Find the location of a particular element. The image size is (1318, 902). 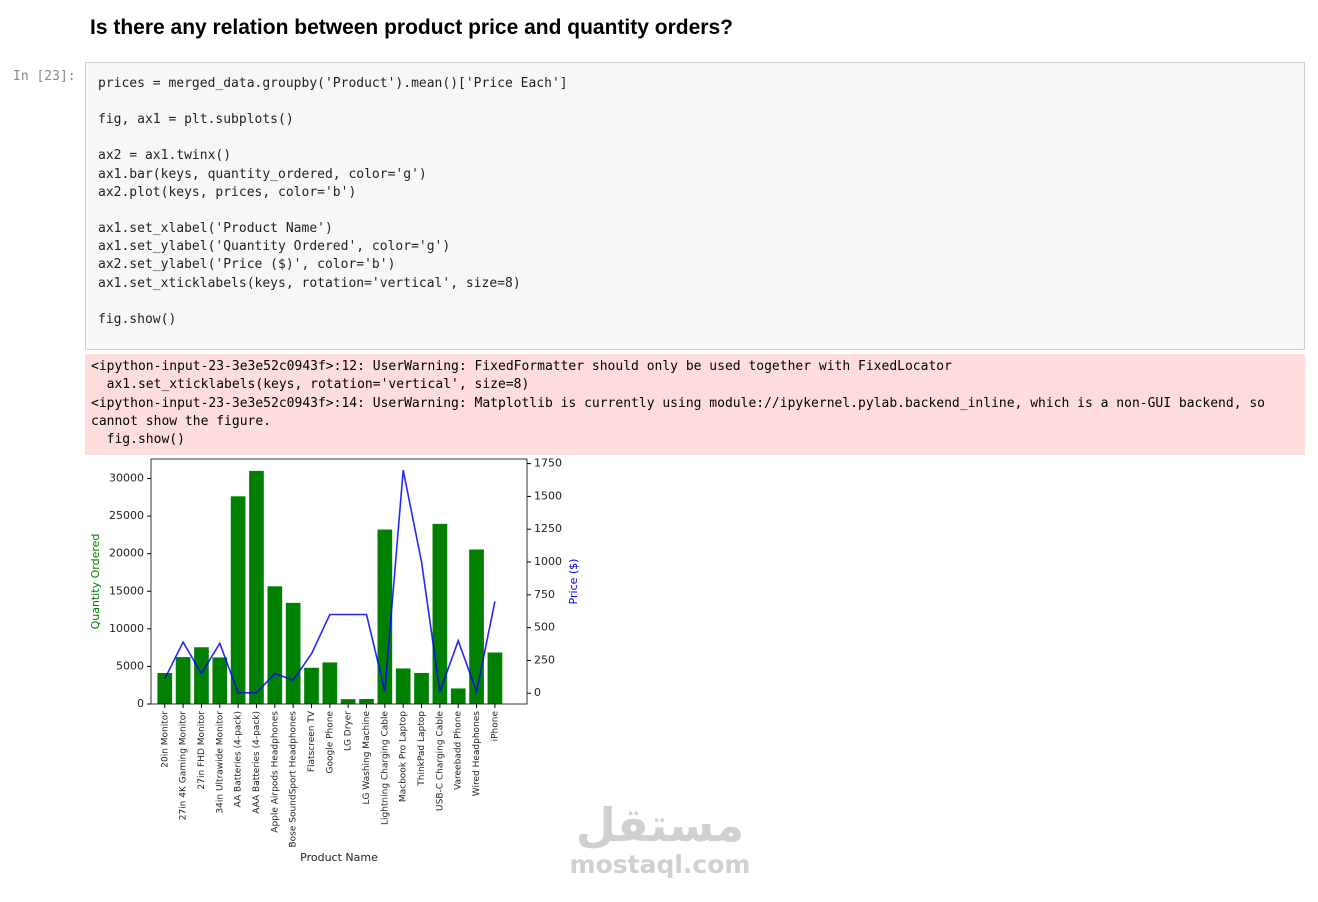

x-tick-label: Google Phone is located at coordinates (330, 742).